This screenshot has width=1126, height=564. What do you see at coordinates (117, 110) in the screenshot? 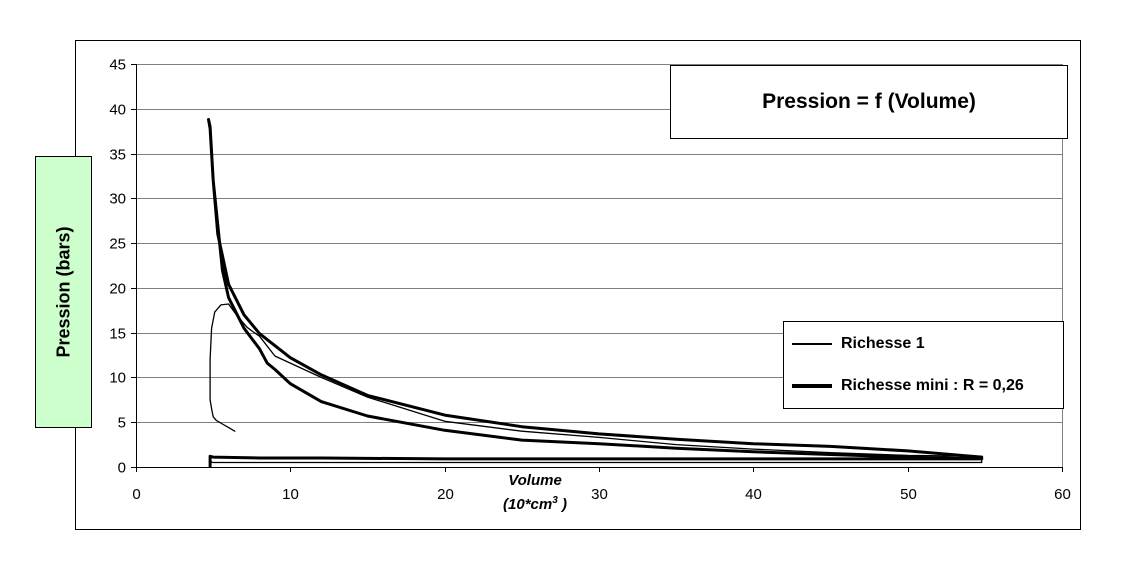
I see `y-tick-label-40: 40` at bounding box center [117, 110].